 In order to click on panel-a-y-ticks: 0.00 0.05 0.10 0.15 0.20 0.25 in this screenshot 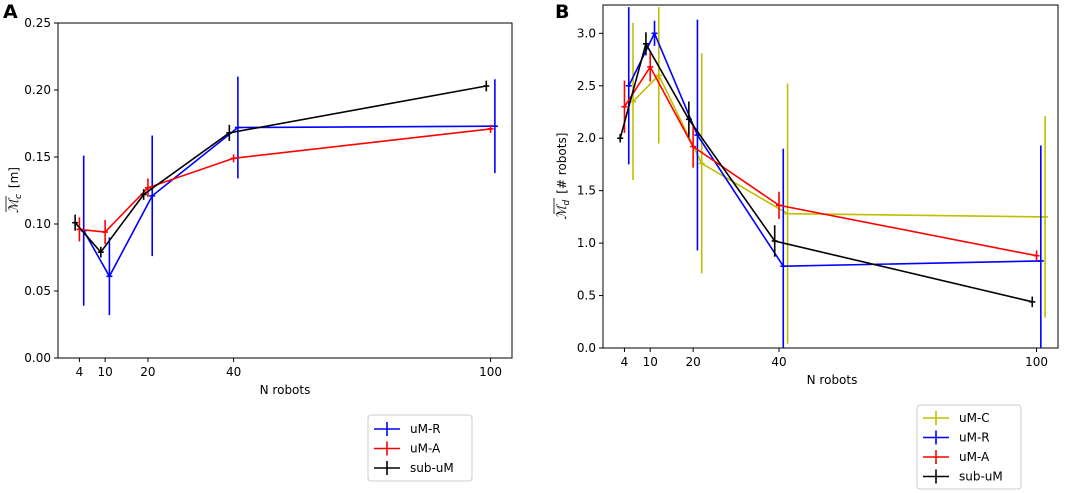, I will do `click(41, 190)`.